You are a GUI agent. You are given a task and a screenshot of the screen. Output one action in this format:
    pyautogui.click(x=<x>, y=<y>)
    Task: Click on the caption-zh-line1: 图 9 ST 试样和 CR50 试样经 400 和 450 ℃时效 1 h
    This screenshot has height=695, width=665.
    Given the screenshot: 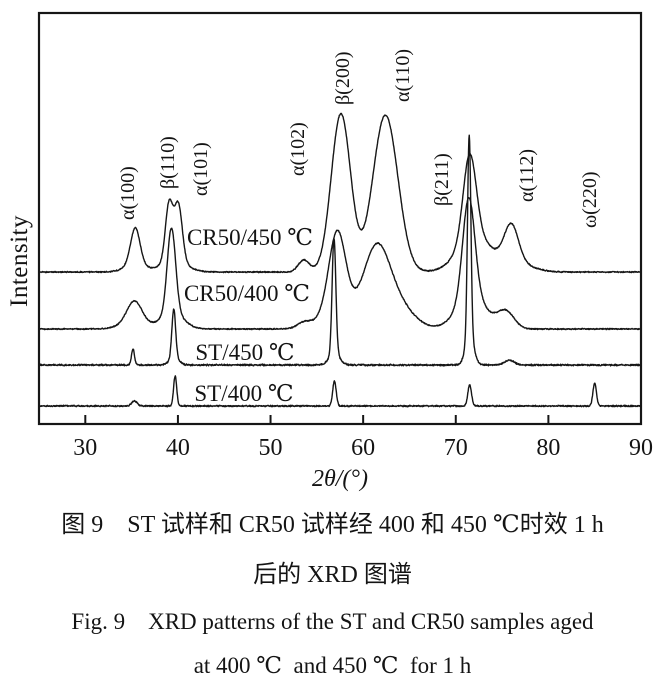 What is the action you would take?
    pyautogui.click(x=332, y=525)
    